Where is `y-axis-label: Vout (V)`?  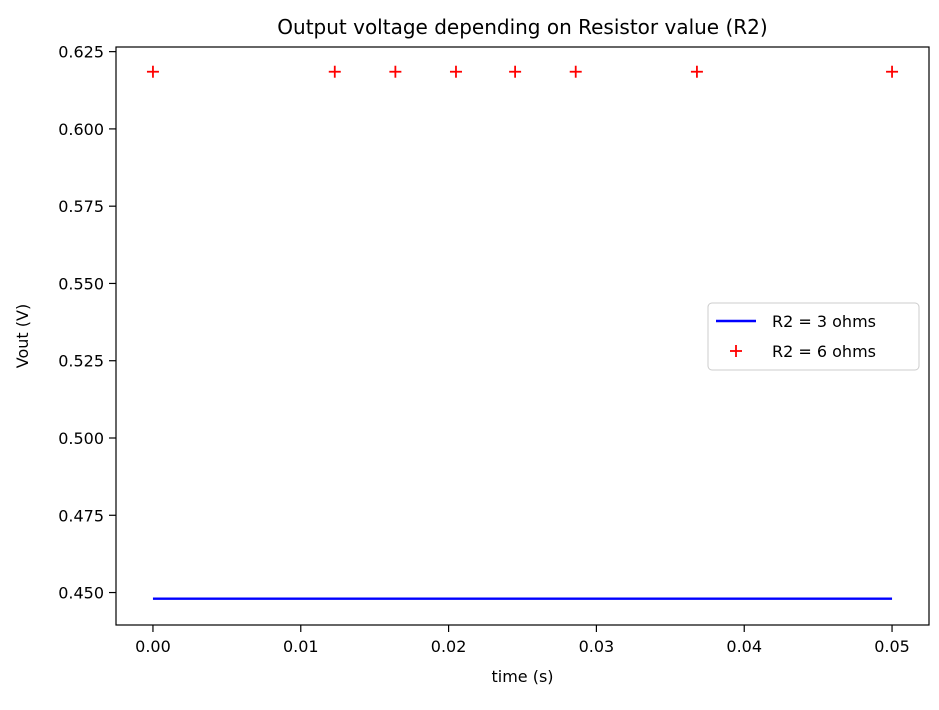
y-axis-label: Vout (V) is located at coordinates (22, 336).